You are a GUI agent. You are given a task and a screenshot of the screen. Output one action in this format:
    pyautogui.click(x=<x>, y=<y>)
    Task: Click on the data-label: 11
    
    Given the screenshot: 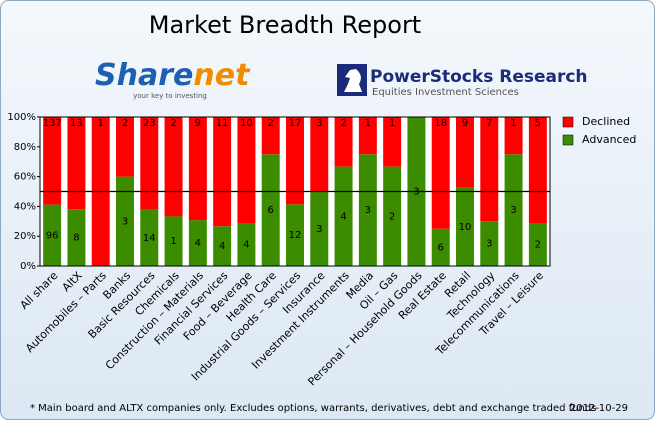 What is the action you would take?
    pyautogui.click(x=222, y=123)
    